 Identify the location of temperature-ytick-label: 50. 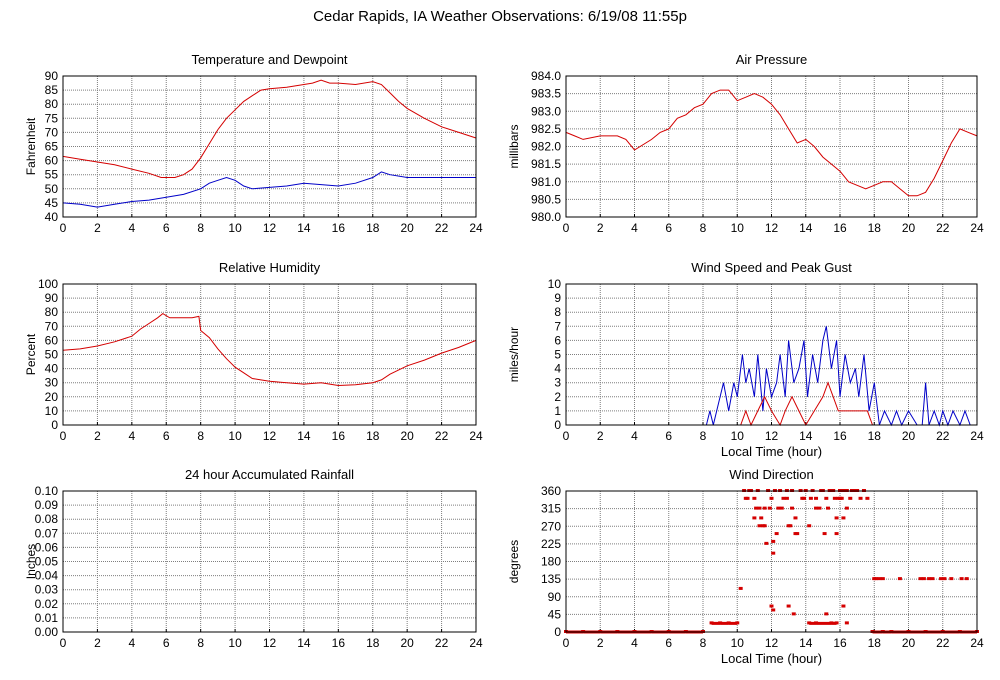
(52, 189).